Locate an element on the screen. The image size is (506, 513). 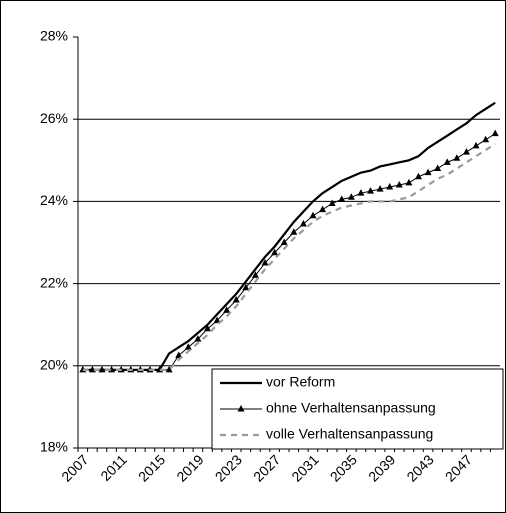
y-tick-label: 20% is located at coordinates (54, 365).